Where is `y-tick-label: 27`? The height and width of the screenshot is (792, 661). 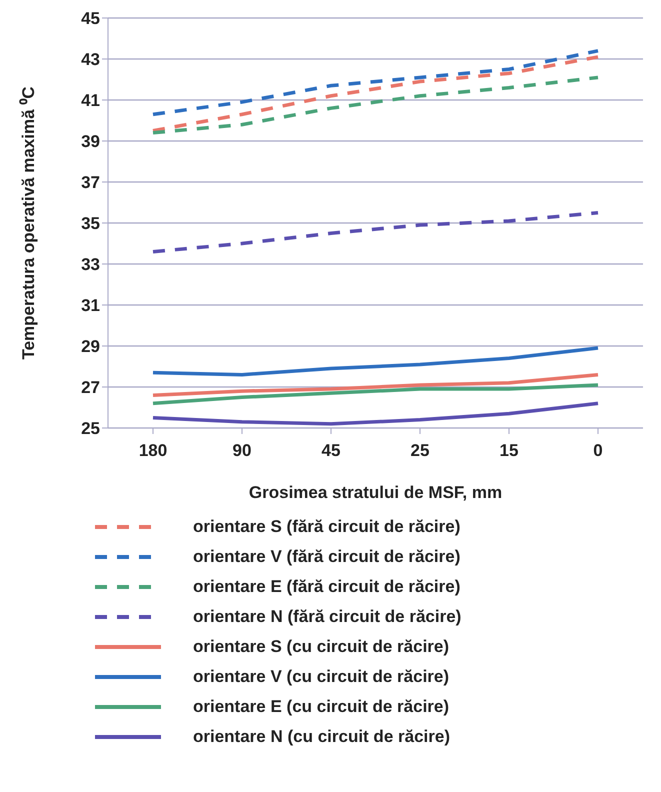
y-tick-label: 27 is located at coordinates (90, 388).